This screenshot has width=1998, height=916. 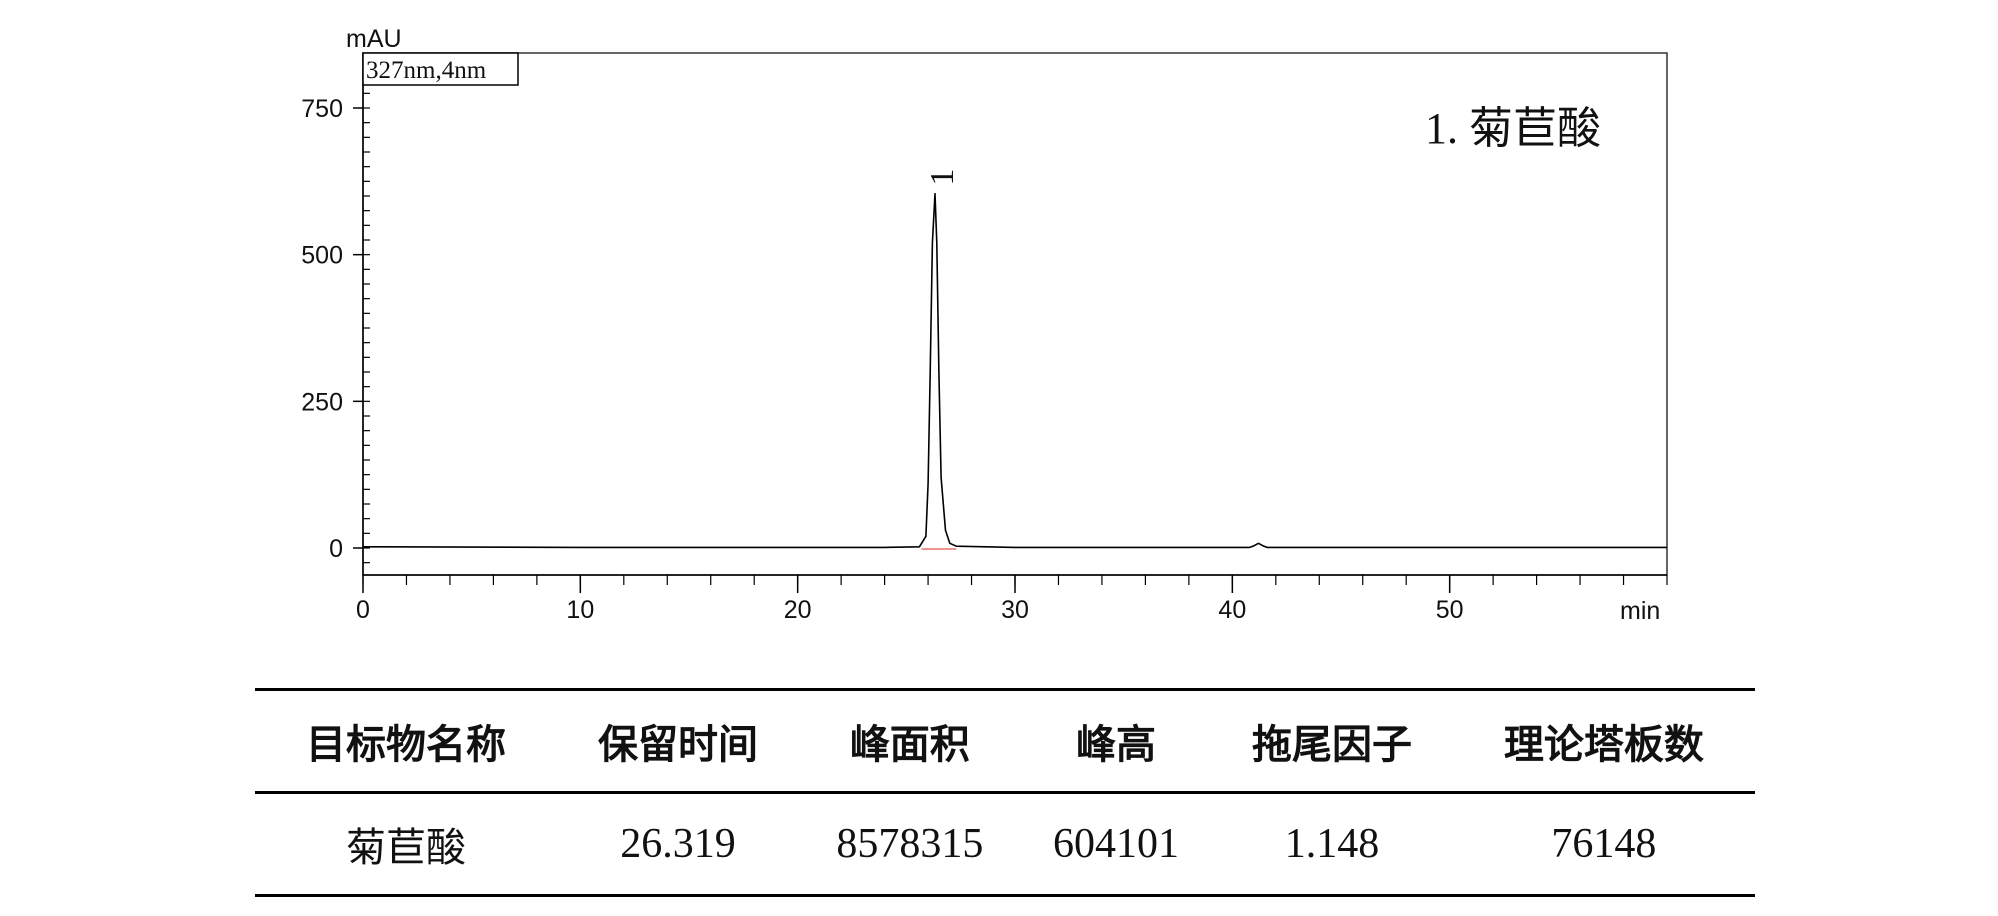 I want to click on y-ticks: 0 250 500 750, so click(x=332, y=329).